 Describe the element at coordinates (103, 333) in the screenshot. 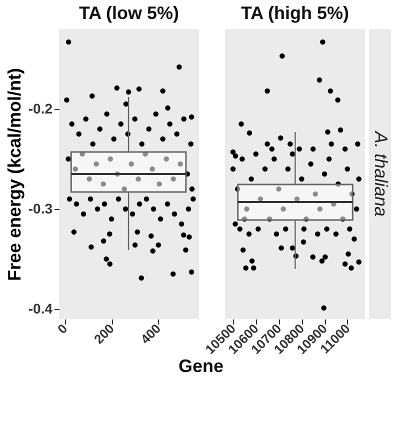

I see `x-tick-label: 200` at that location.